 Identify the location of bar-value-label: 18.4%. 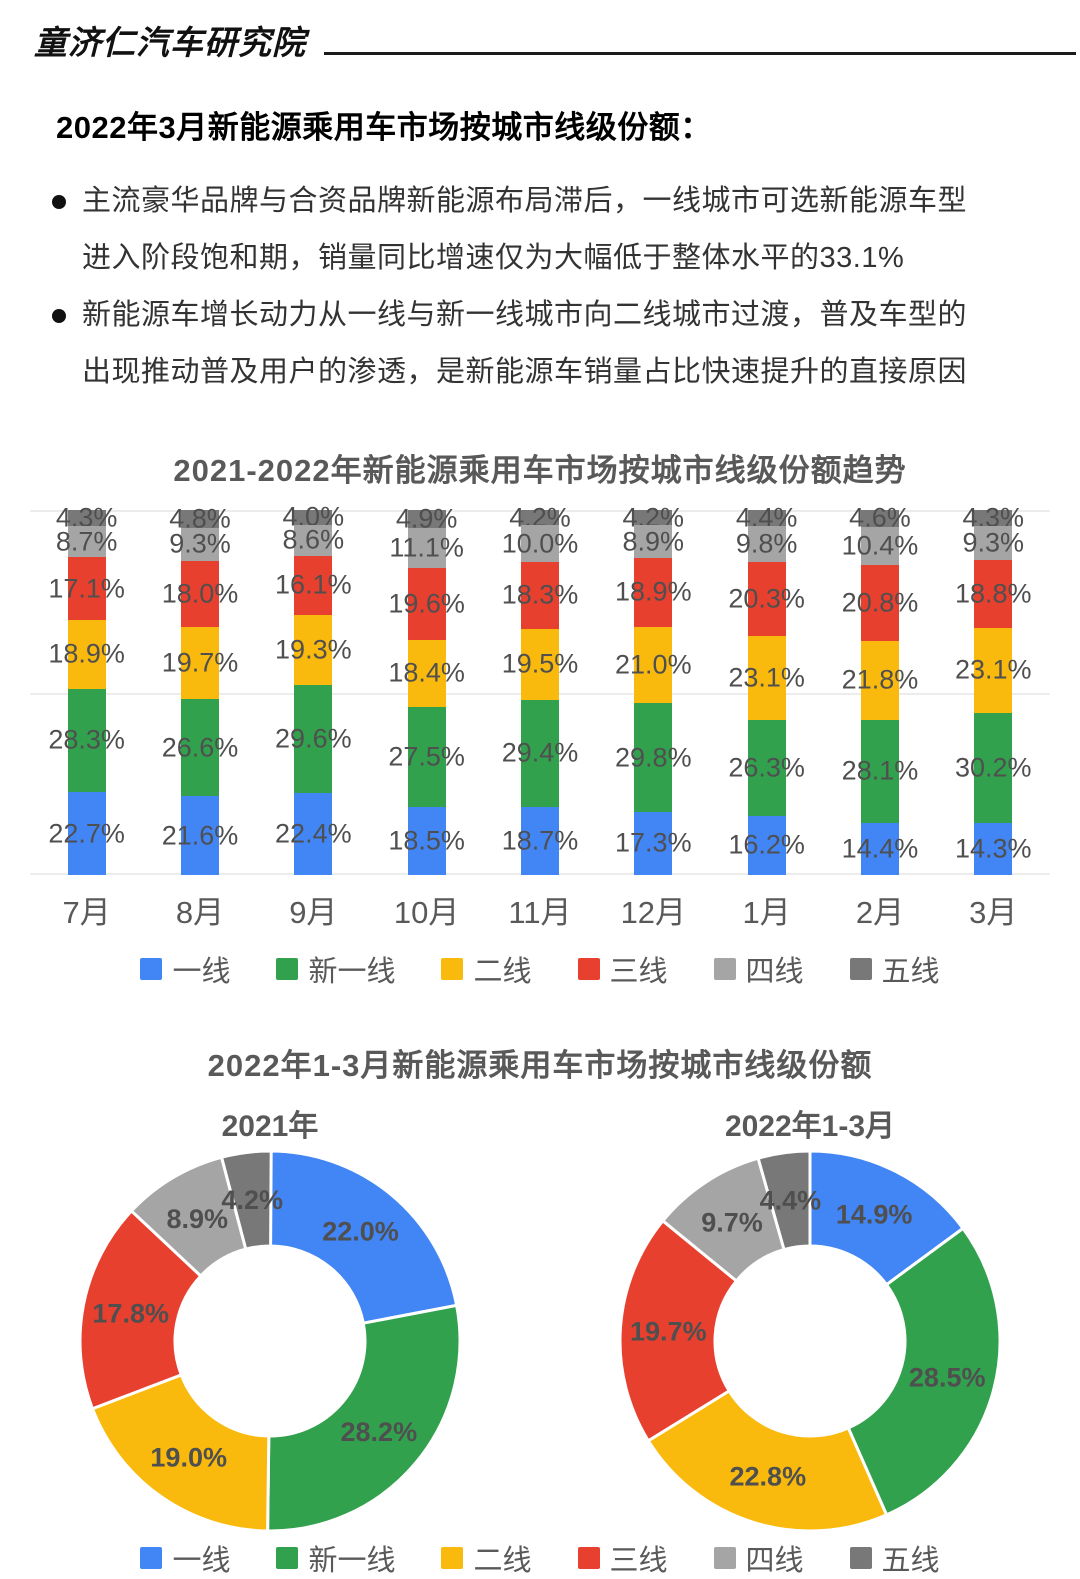
(426, 672).